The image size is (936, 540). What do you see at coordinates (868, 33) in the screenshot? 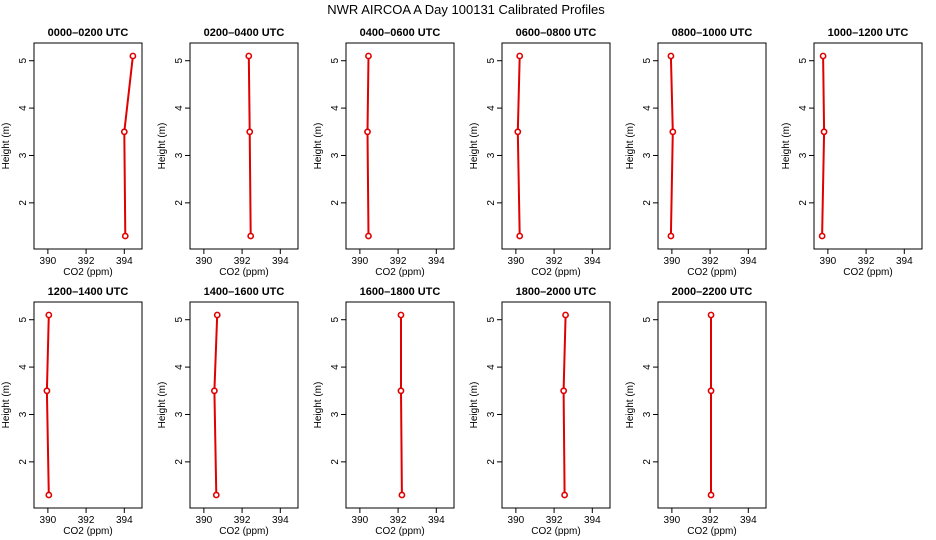
I see `panel-title: 1000–1200 UTC` at bounding box center [868, 33].